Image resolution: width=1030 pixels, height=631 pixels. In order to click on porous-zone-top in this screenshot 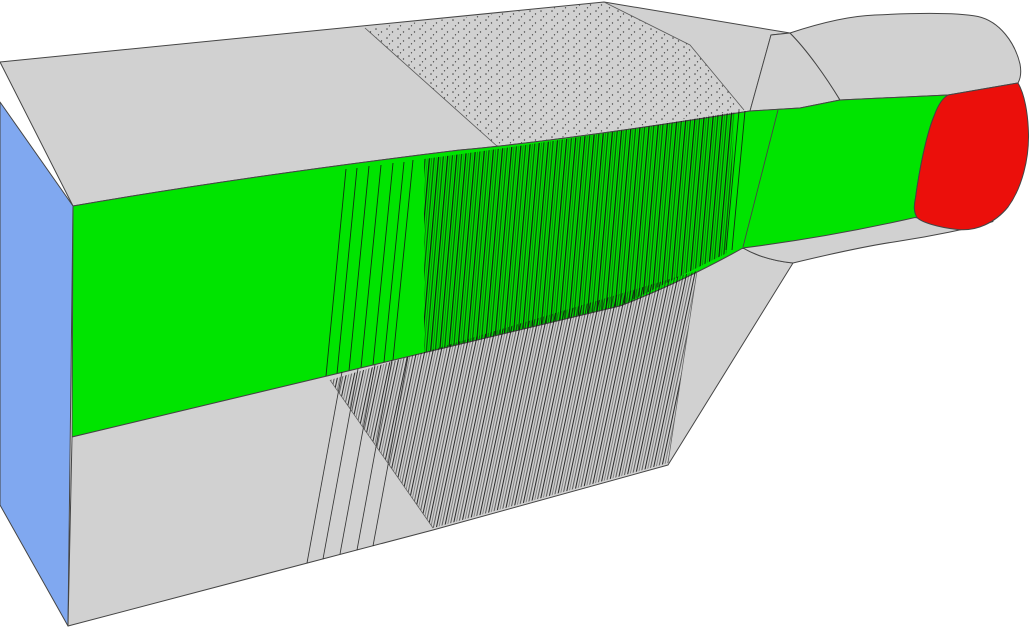, I will do `click(554, 74)`.